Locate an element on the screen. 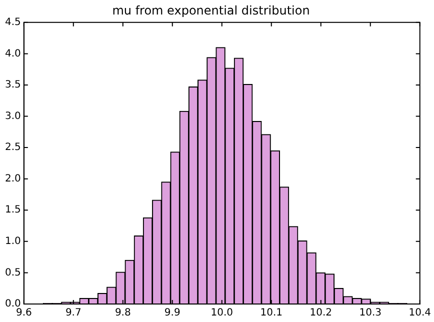  x-tick-label: 10.3 is located at coordinates (370, 313).